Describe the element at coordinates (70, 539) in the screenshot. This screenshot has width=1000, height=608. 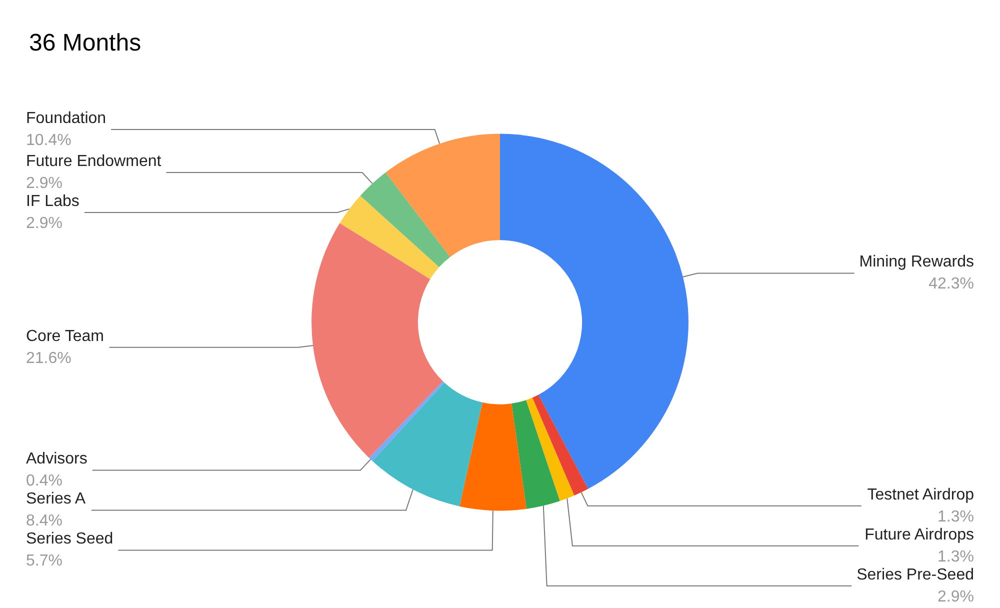
I see `slice-label: Series Seed` at that location.